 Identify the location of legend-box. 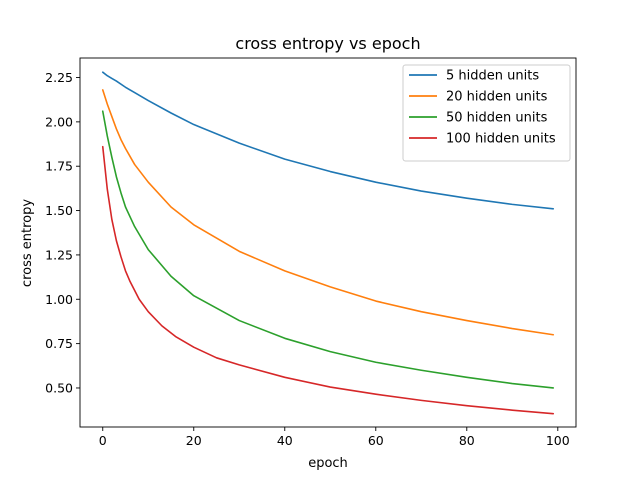
(486, 113).